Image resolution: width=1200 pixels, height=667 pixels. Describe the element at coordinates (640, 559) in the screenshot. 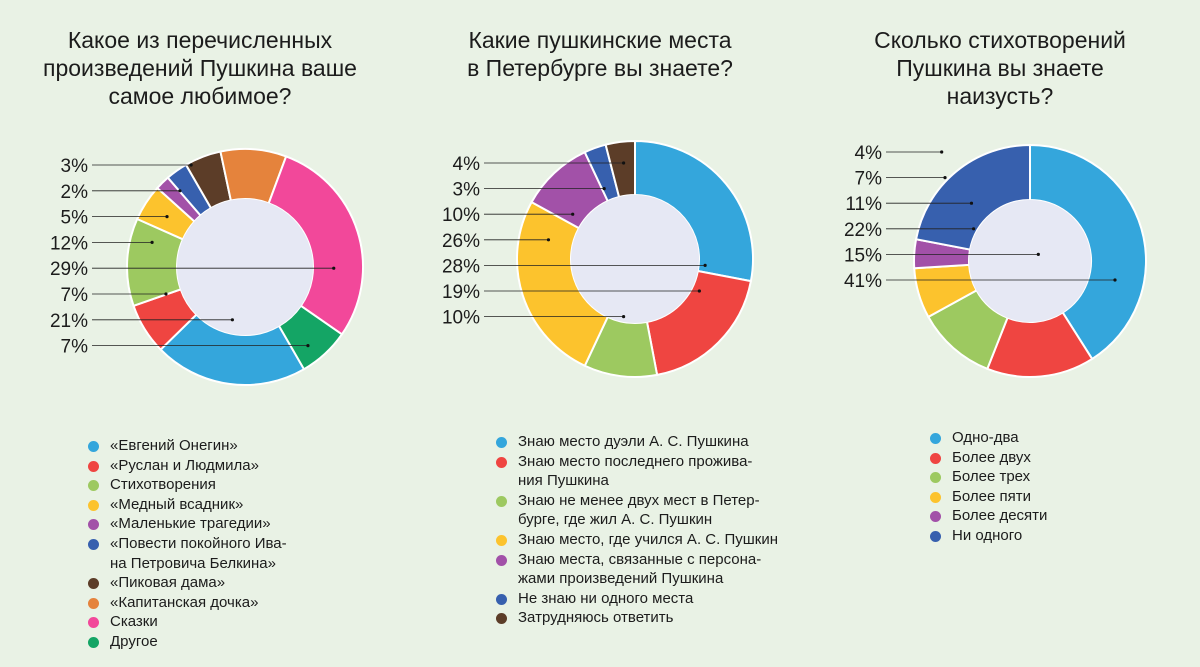

I see `legend-label: Знаю места, связанные с персона-` at that location.